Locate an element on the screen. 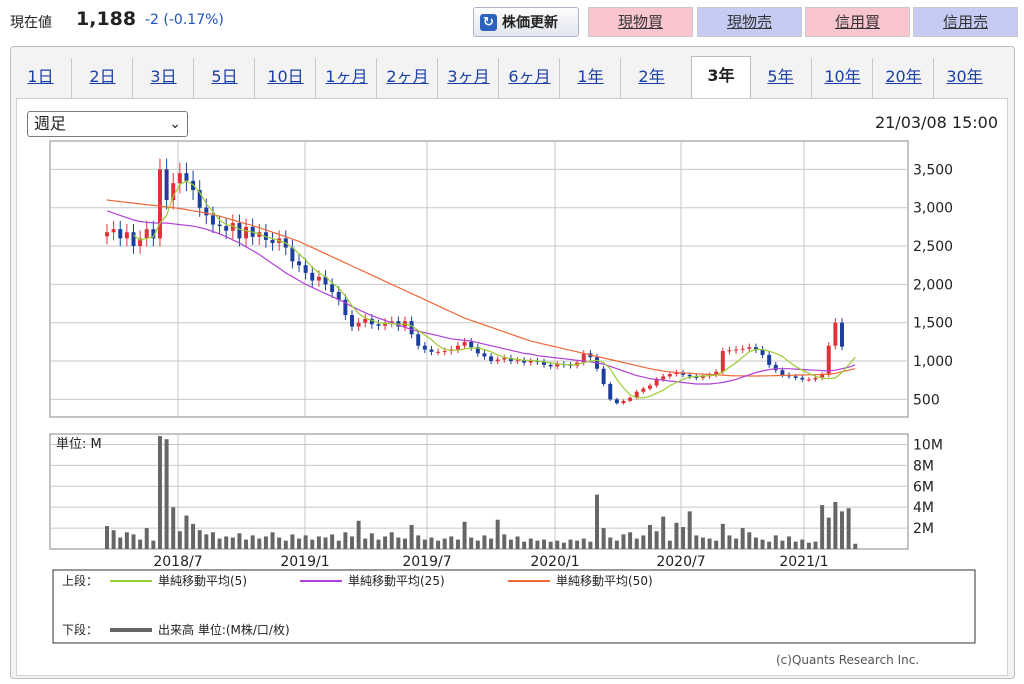 The height and width of the screenshot is (684, 1024). period-select: 週足 ⌄ is located at coordinates (107, 124).